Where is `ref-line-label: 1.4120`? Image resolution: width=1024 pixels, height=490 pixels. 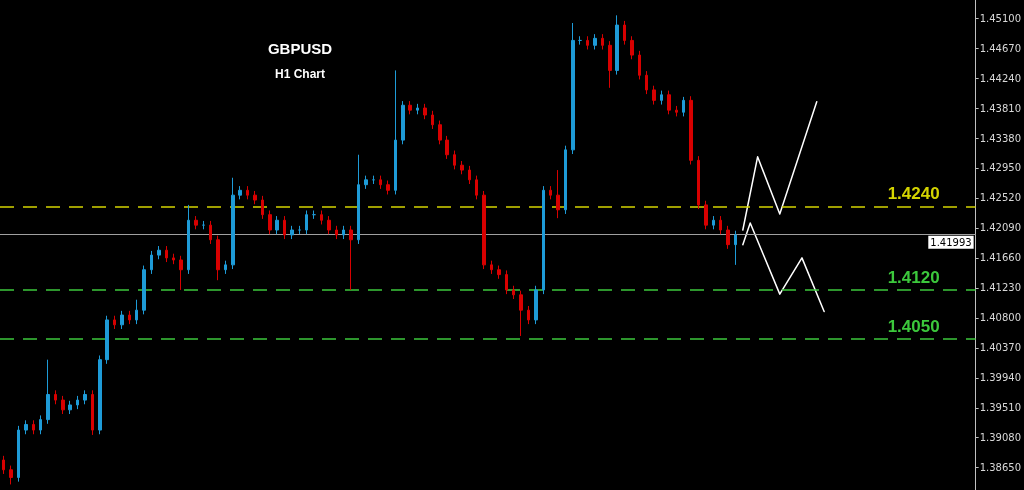 ref-line-label: 1.4120 is located at coordinates (913, 277).